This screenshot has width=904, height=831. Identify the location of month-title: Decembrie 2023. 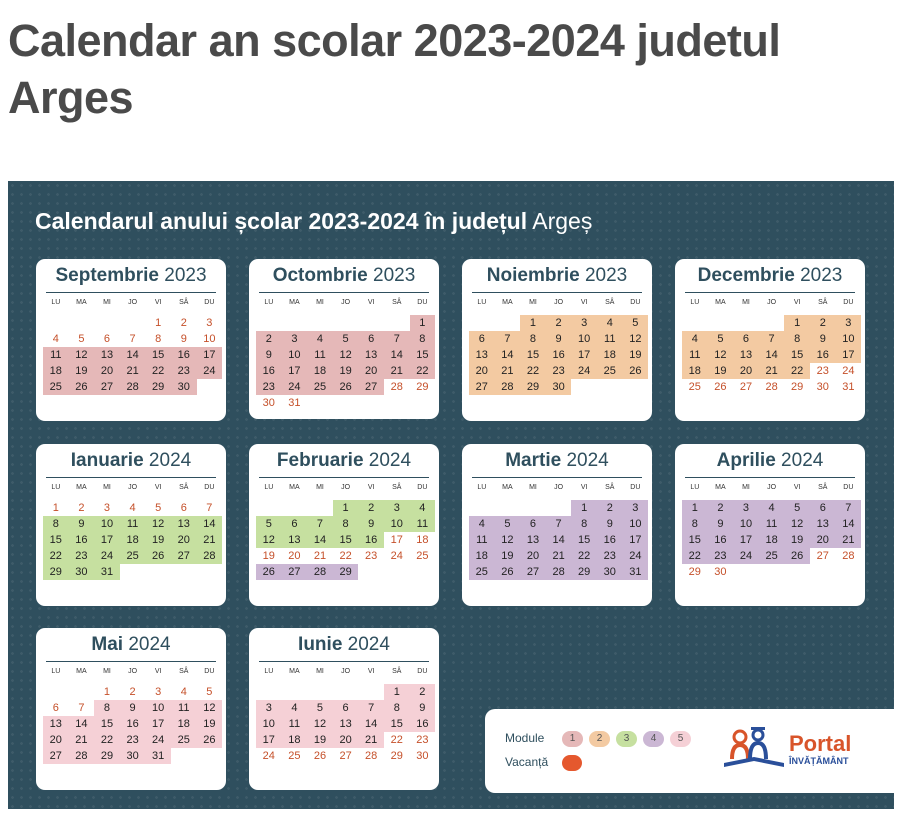
(770, 276).